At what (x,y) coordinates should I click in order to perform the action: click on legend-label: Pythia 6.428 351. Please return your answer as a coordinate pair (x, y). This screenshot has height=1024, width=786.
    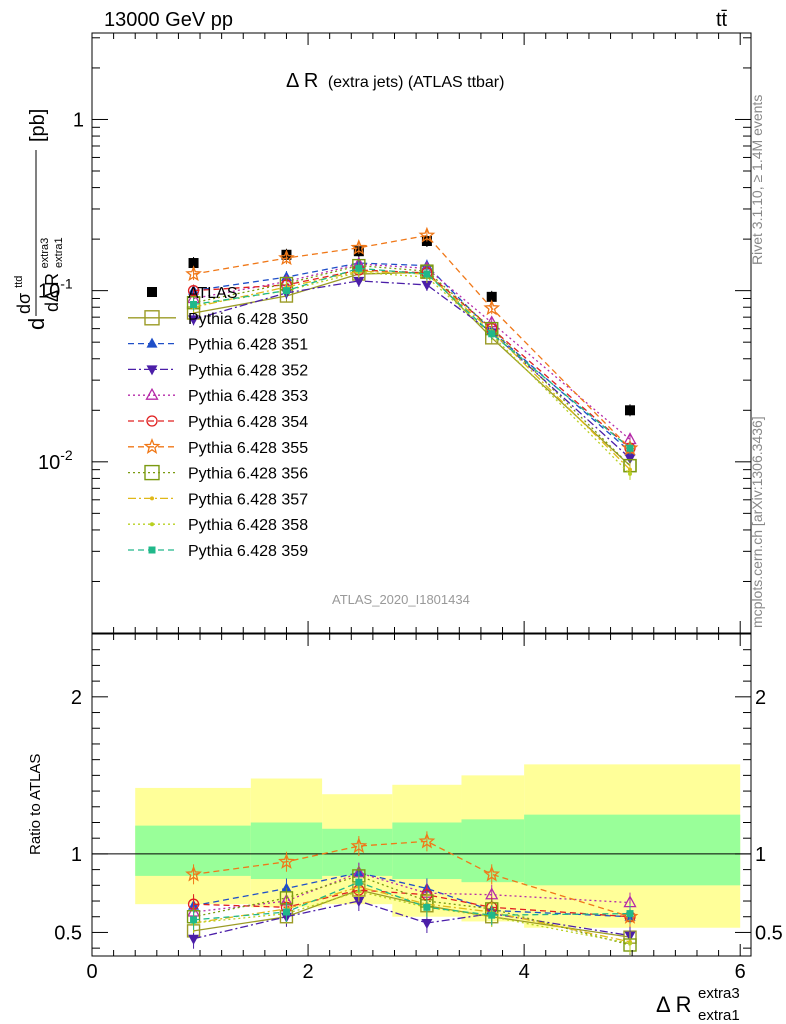
    Looking at the image, I should click on (248, 345).